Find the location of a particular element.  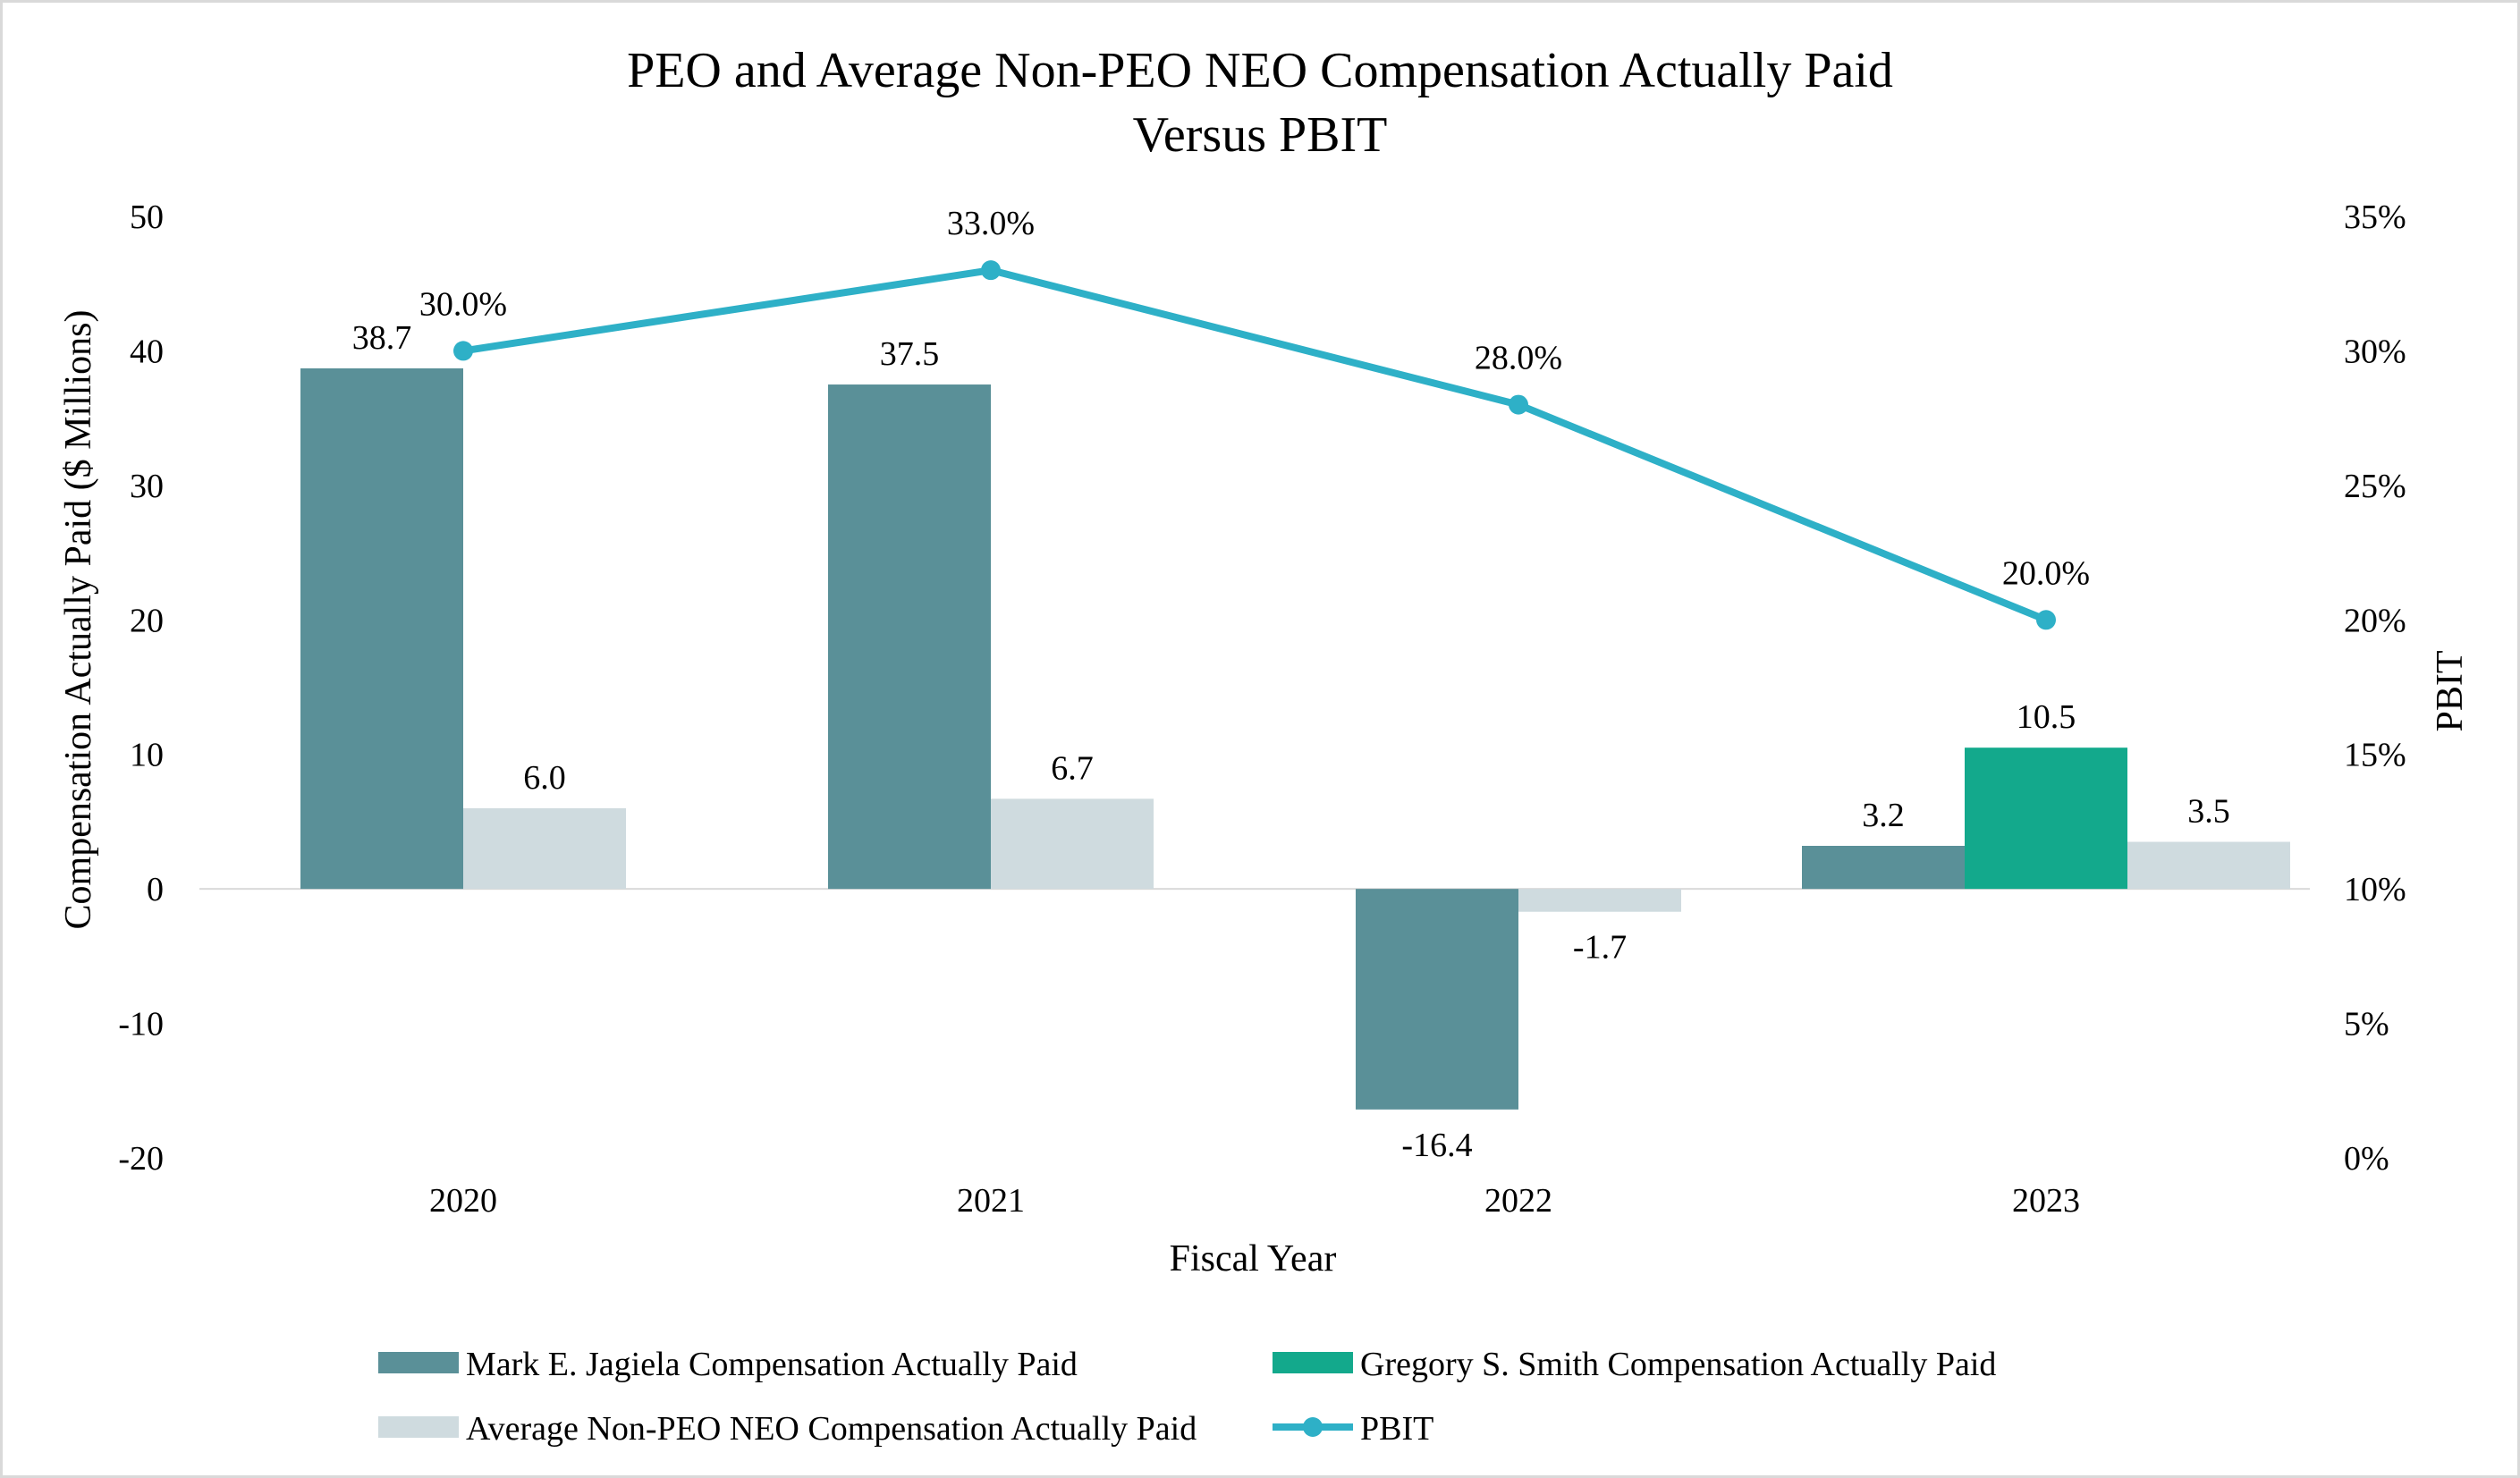

bar-data-label: -1.7 is located at coordinates (1600, 948).